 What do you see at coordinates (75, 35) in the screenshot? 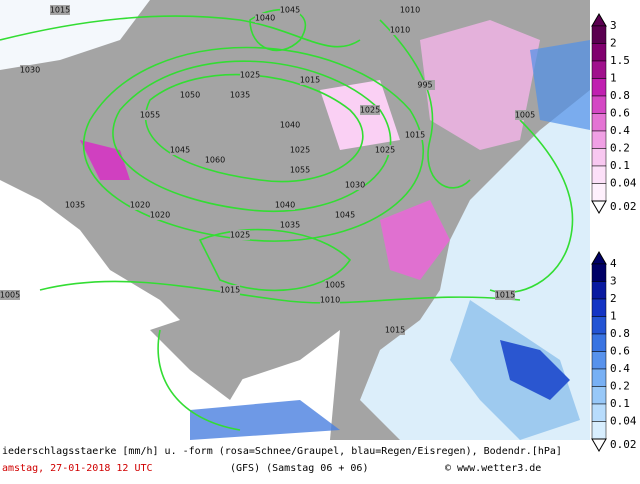
I see `sea` at bounding box center [75, 35].